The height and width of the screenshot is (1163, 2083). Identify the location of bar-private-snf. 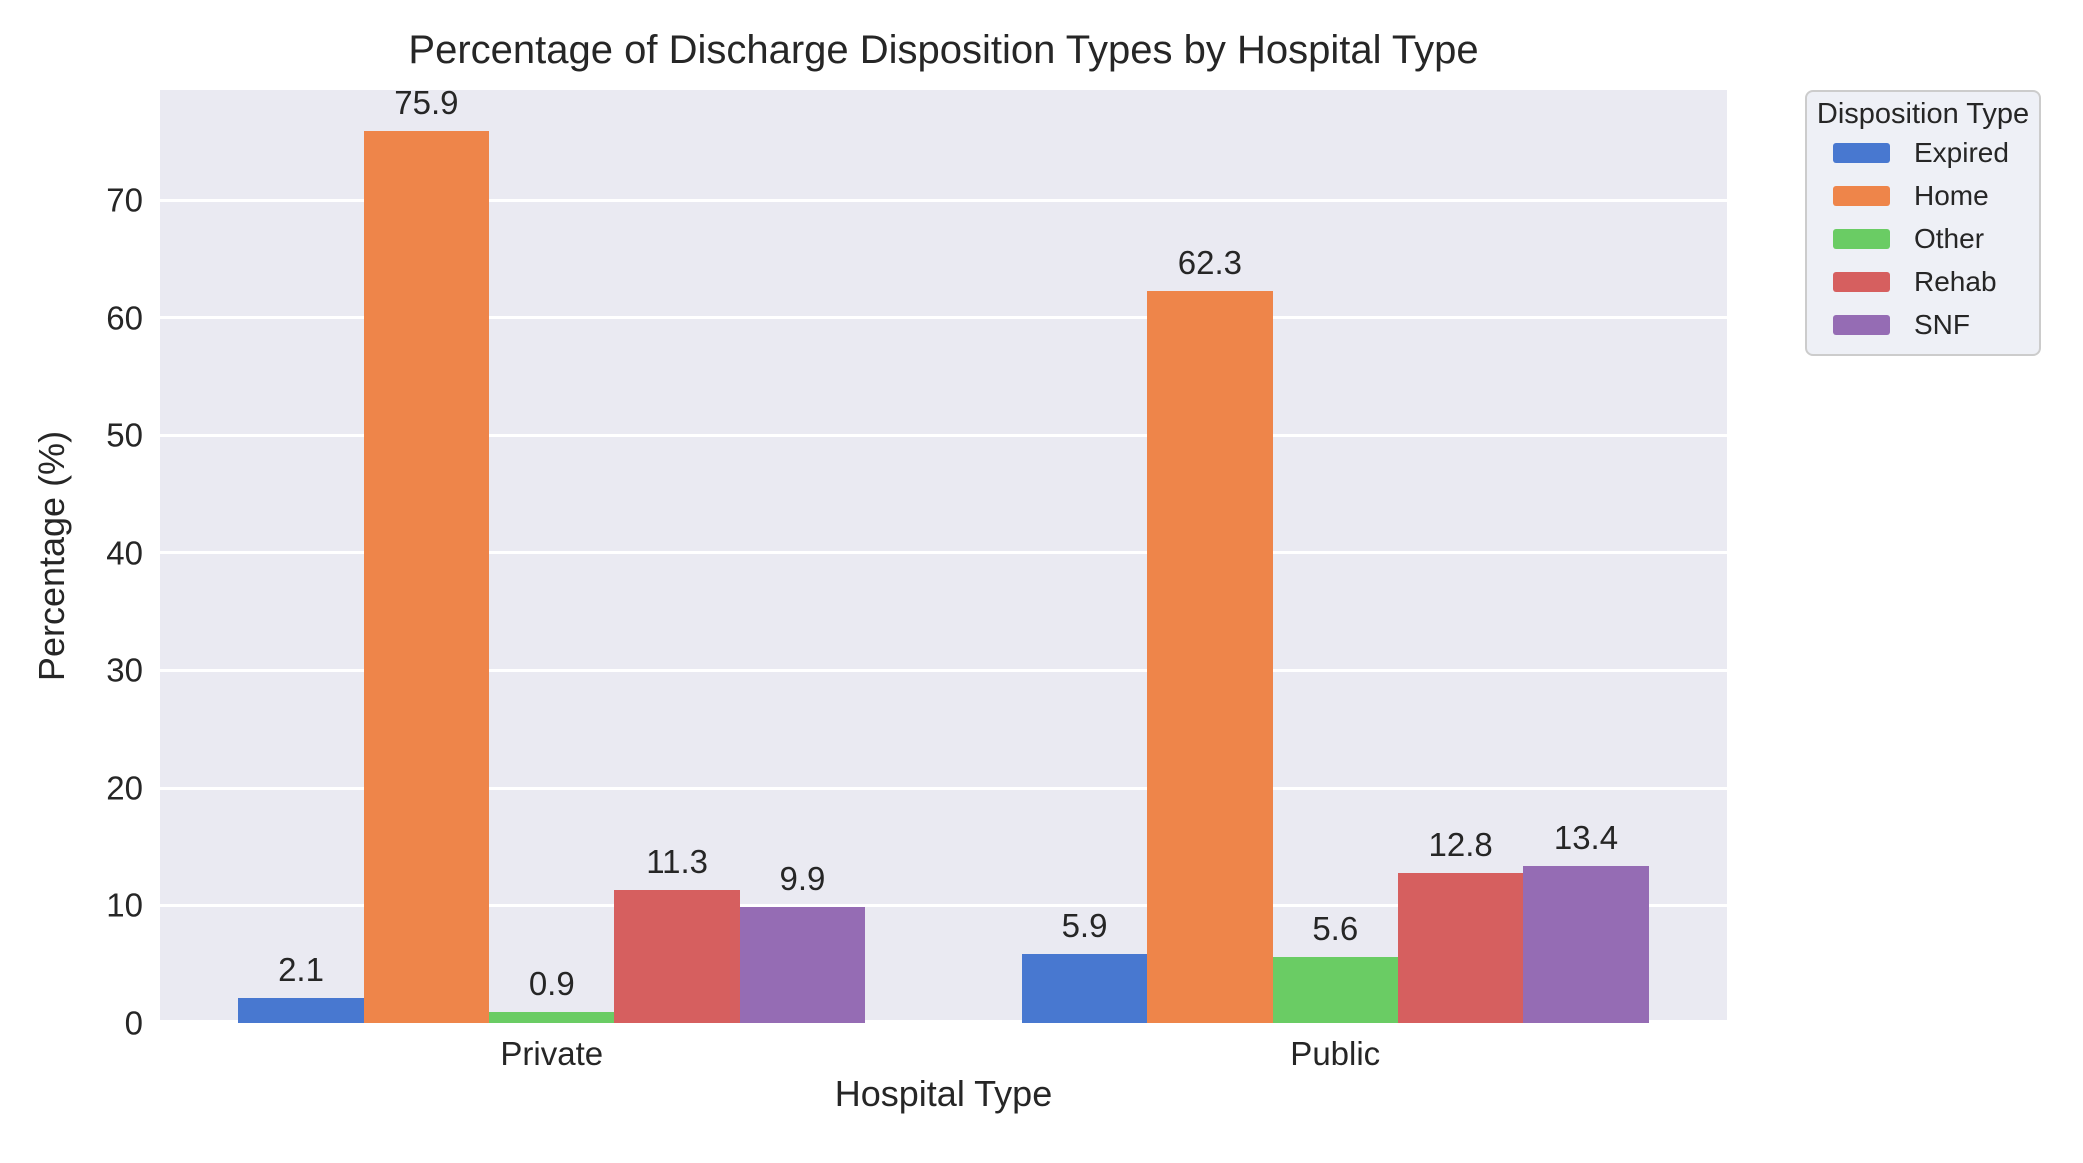
(802, 964).